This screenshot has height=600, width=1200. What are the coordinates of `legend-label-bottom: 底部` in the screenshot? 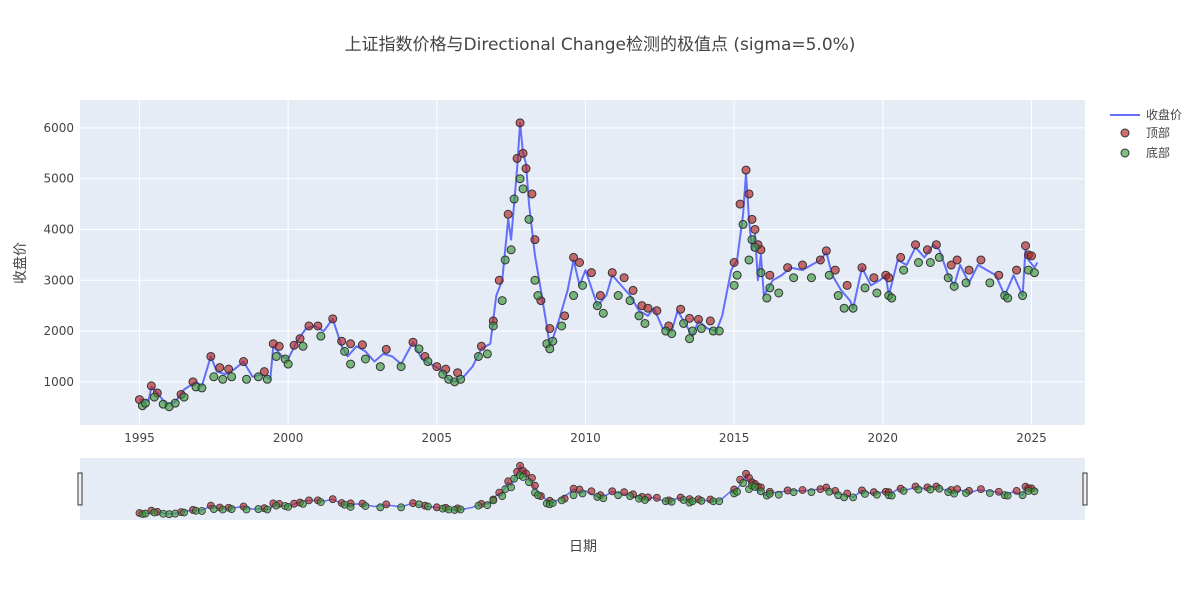 It's located at (1158, 152).